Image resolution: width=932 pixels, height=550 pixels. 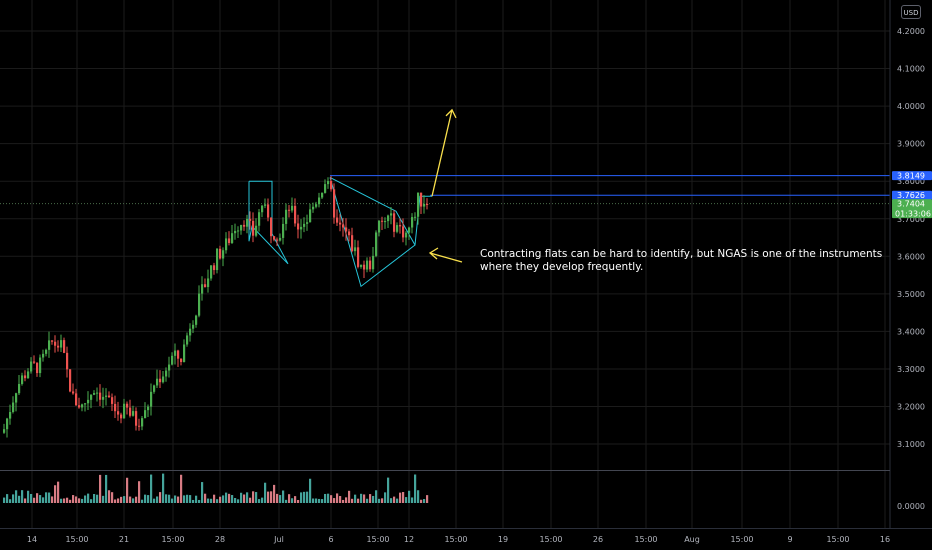 I want to click on time-tick-label: Jul, so click(x=278, y=539).